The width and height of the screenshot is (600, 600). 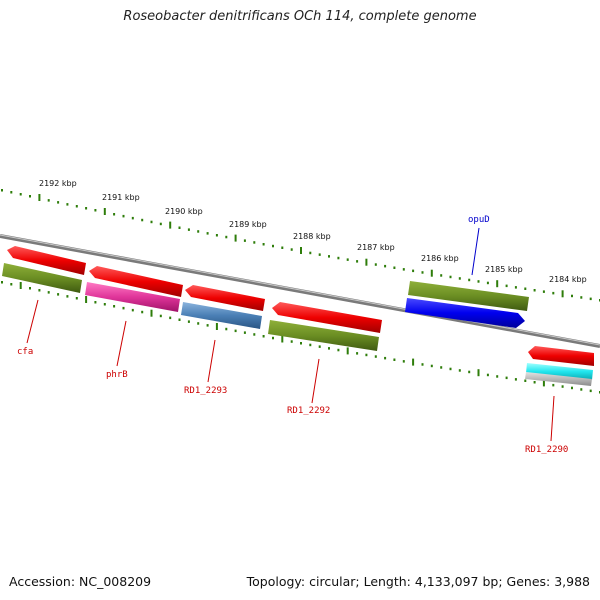 What do you see at coordinates (132, 297) in the screenshot?
I see `gene-arrow-phrb-magenta` at bounding box center [132, 297].